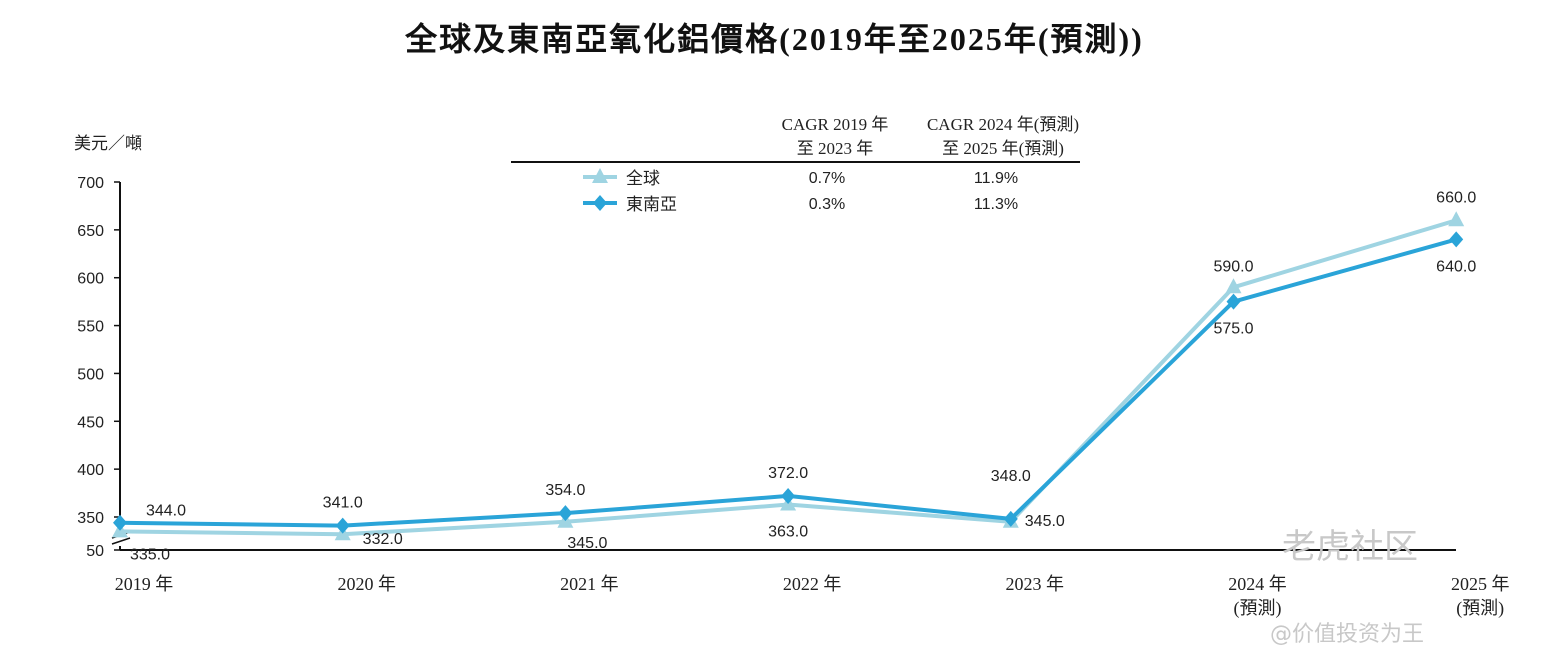 The height and width of the screenshot is (649, 1549). What do you see at coordinates (643, 178) in the screenshot?
I see `legend-label: 全球` at bounding box center [643, 178].